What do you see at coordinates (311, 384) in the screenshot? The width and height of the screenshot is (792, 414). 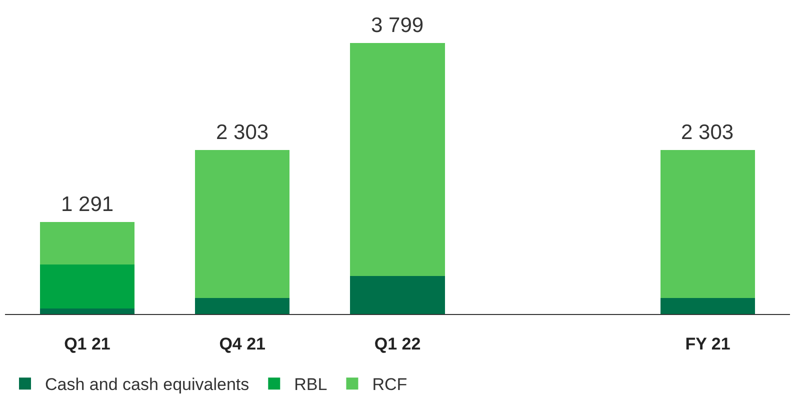 I see `legend-label: RBL` at bounding box center [311, 384].